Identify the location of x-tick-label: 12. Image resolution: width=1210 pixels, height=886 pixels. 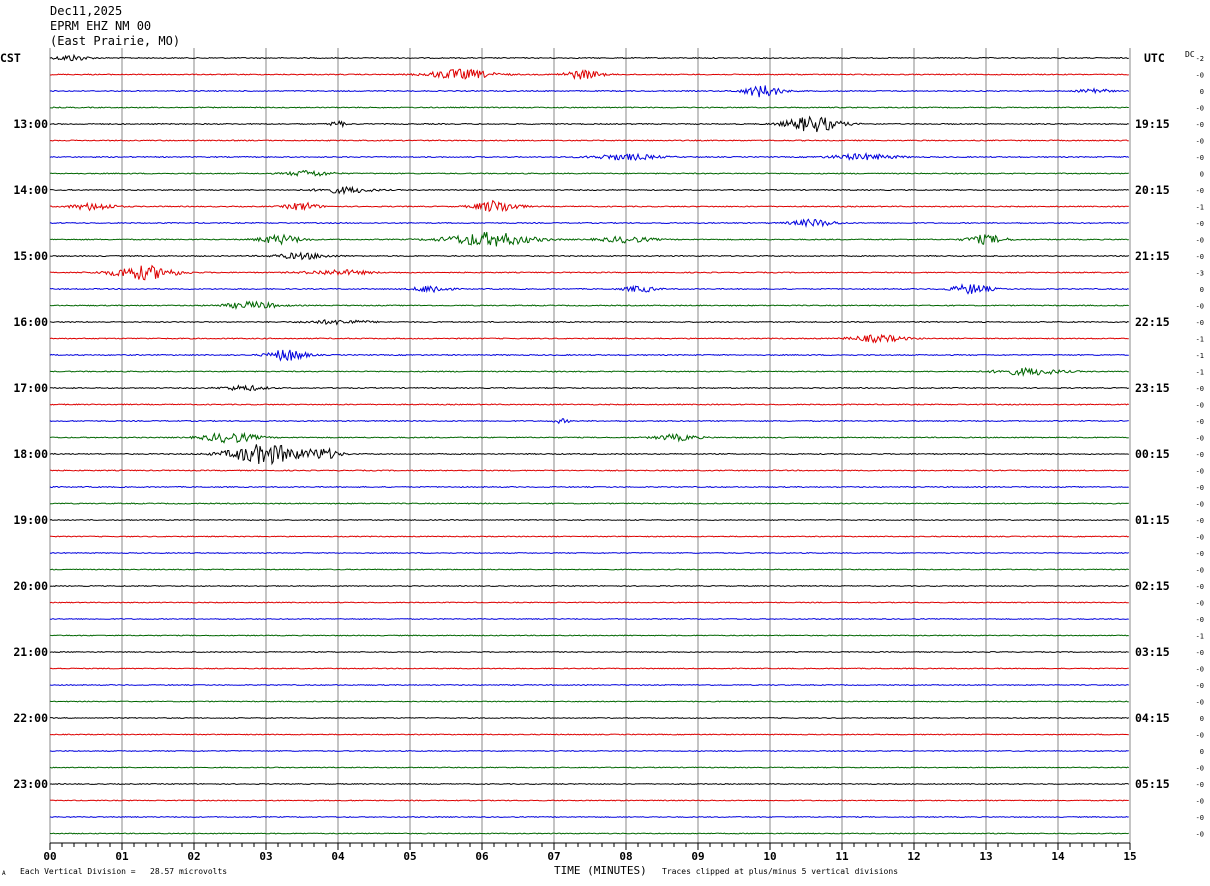
(913, 856).